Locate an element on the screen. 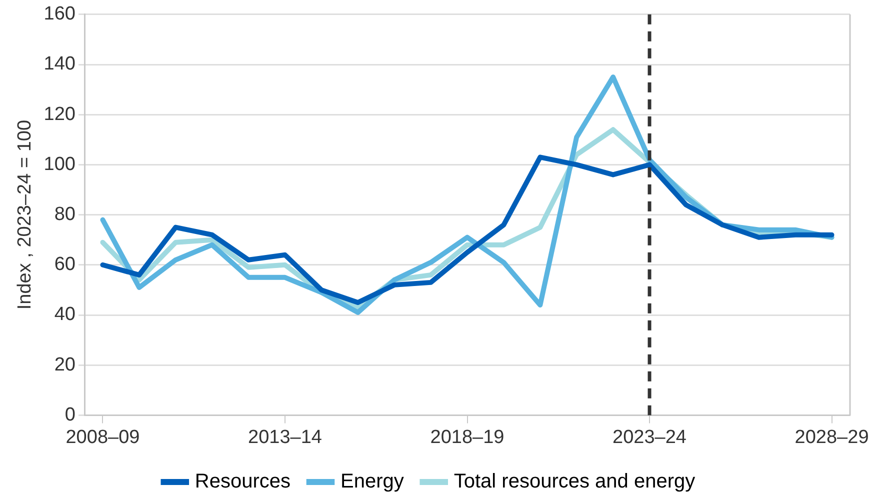 The height and width of the screenshot is (502, 890). y-tick-label: 0 is located at coordinates (70, 415).